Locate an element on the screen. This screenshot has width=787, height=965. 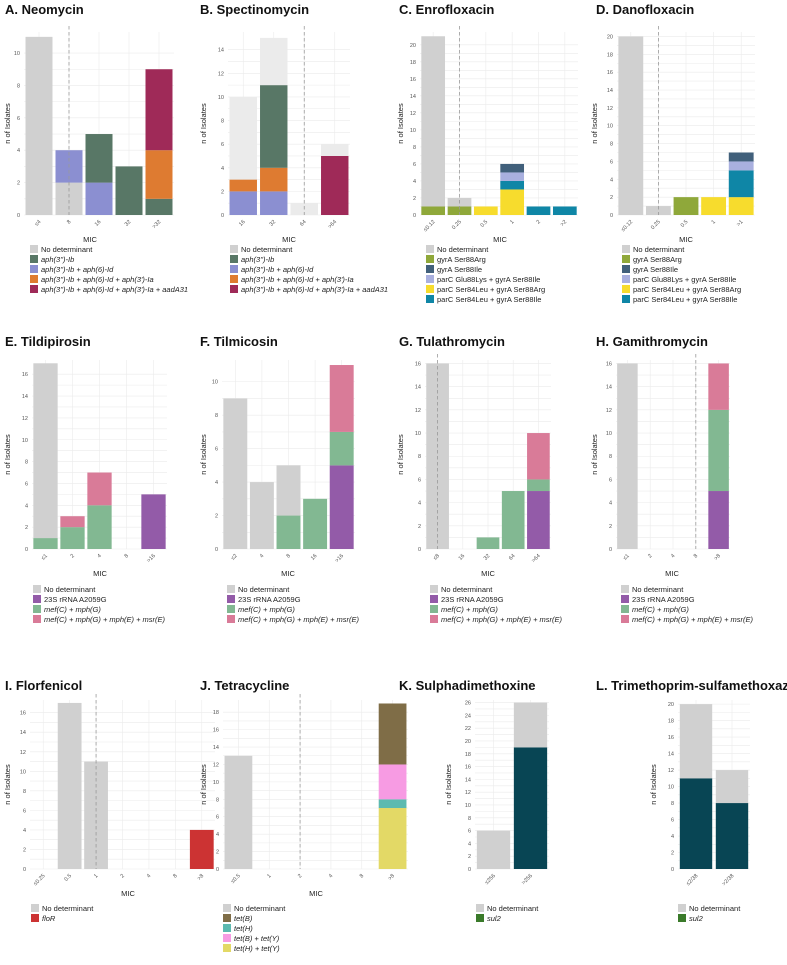
y-tick-label: 16 is located at coordinates (610, 73).